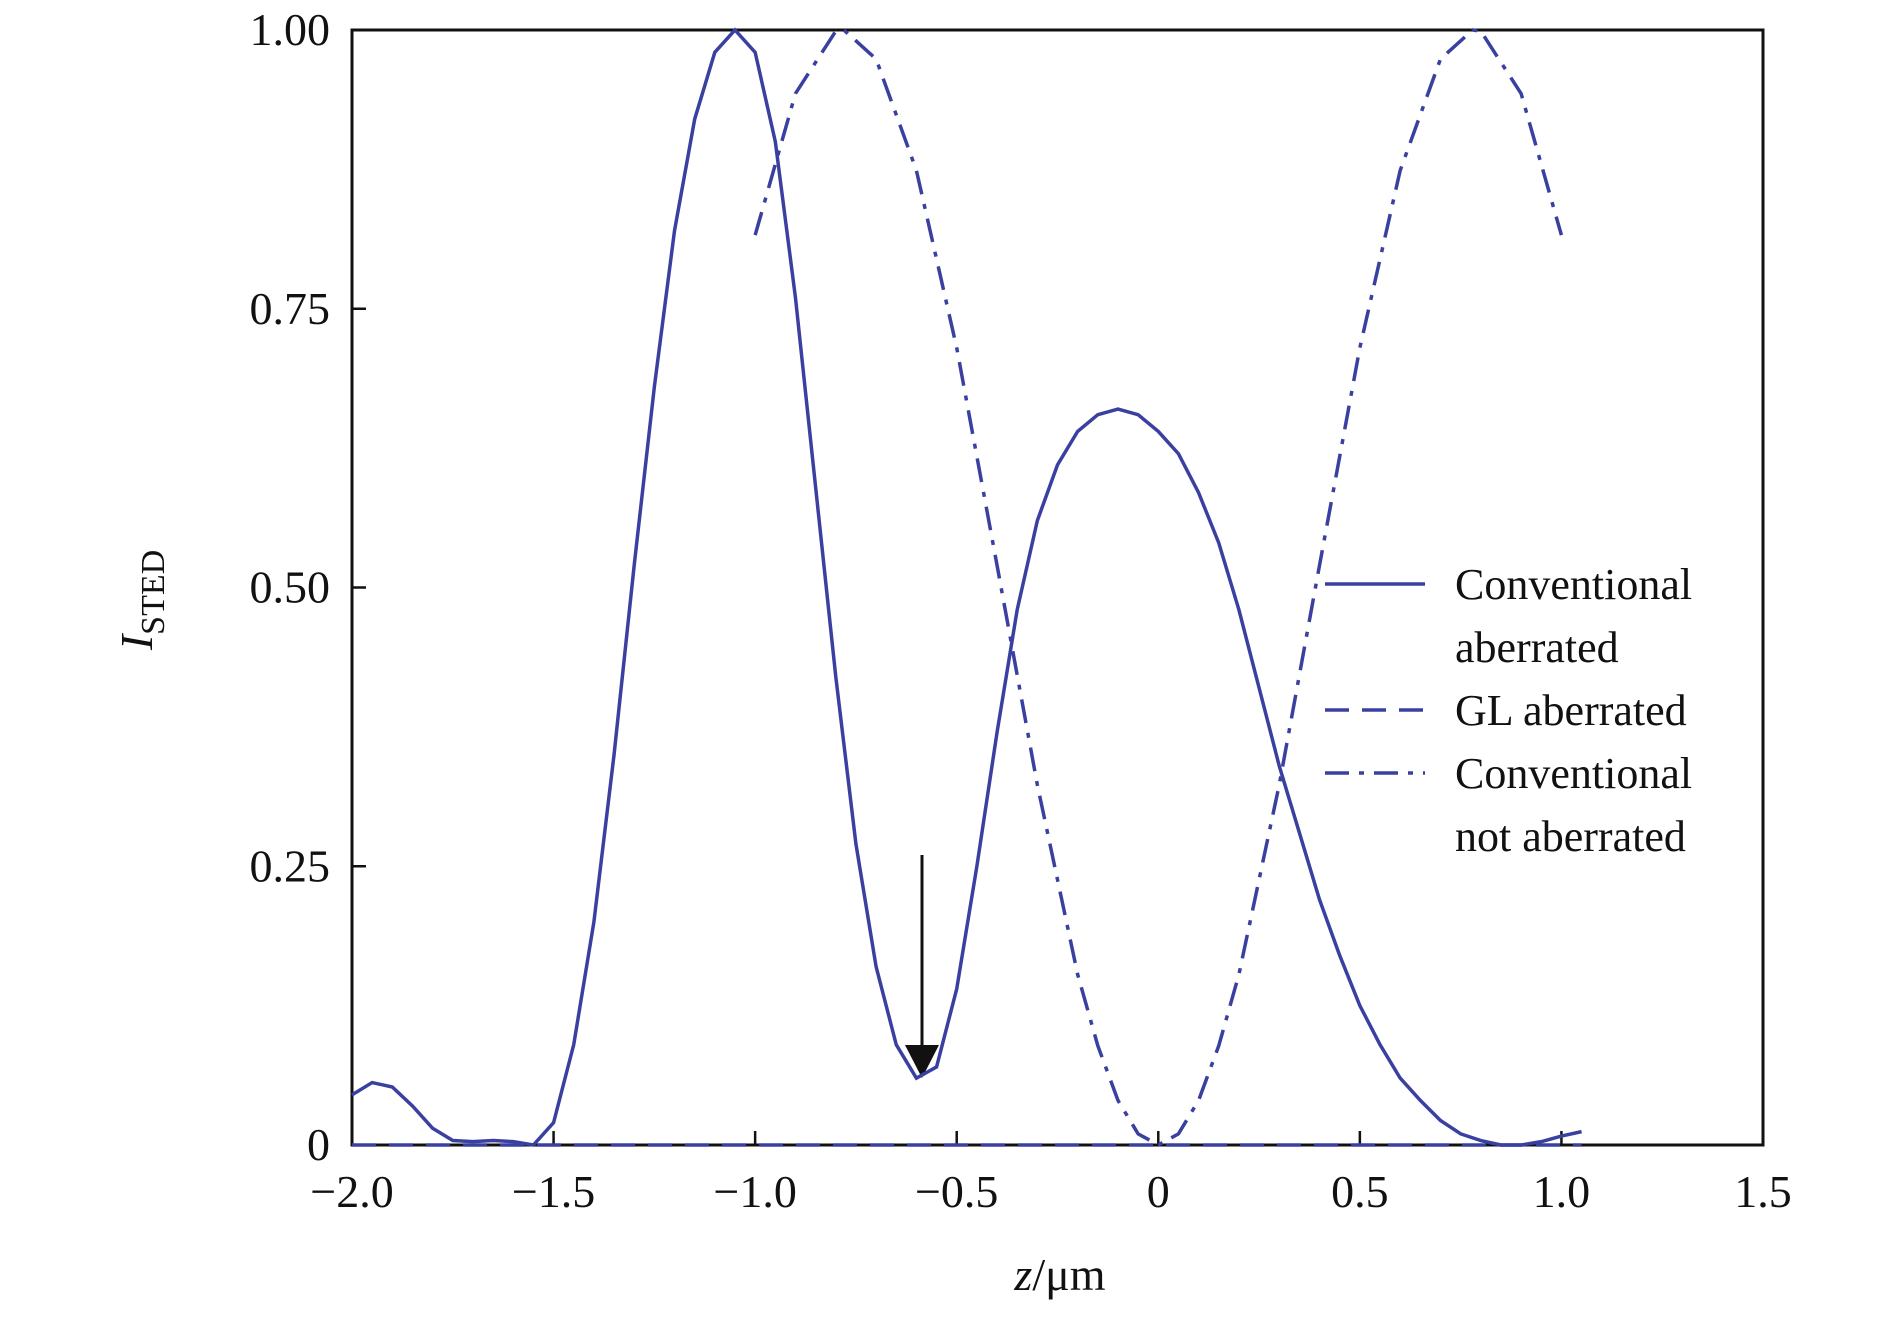 The image size is (1890, 1323). I want to click on y-label-sub: STED, so click(153, 592).